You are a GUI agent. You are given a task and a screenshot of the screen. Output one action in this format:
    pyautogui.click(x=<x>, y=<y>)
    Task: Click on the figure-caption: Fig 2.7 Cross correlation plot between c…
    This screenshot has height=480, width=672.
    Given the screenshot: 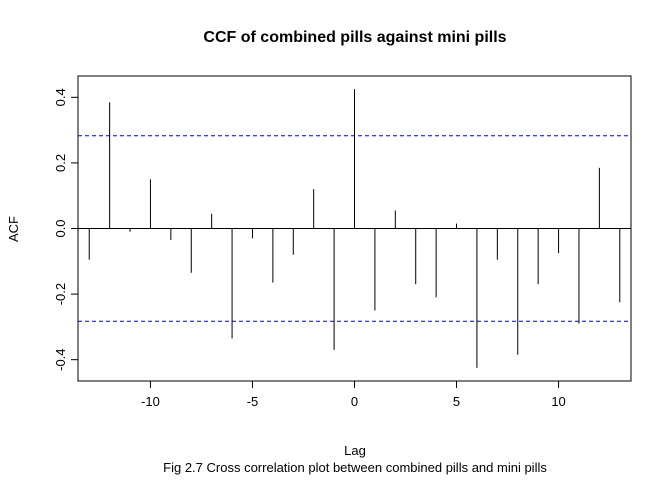 What is the action you would take?
    pyautogui.click(x=355, y=467)
    